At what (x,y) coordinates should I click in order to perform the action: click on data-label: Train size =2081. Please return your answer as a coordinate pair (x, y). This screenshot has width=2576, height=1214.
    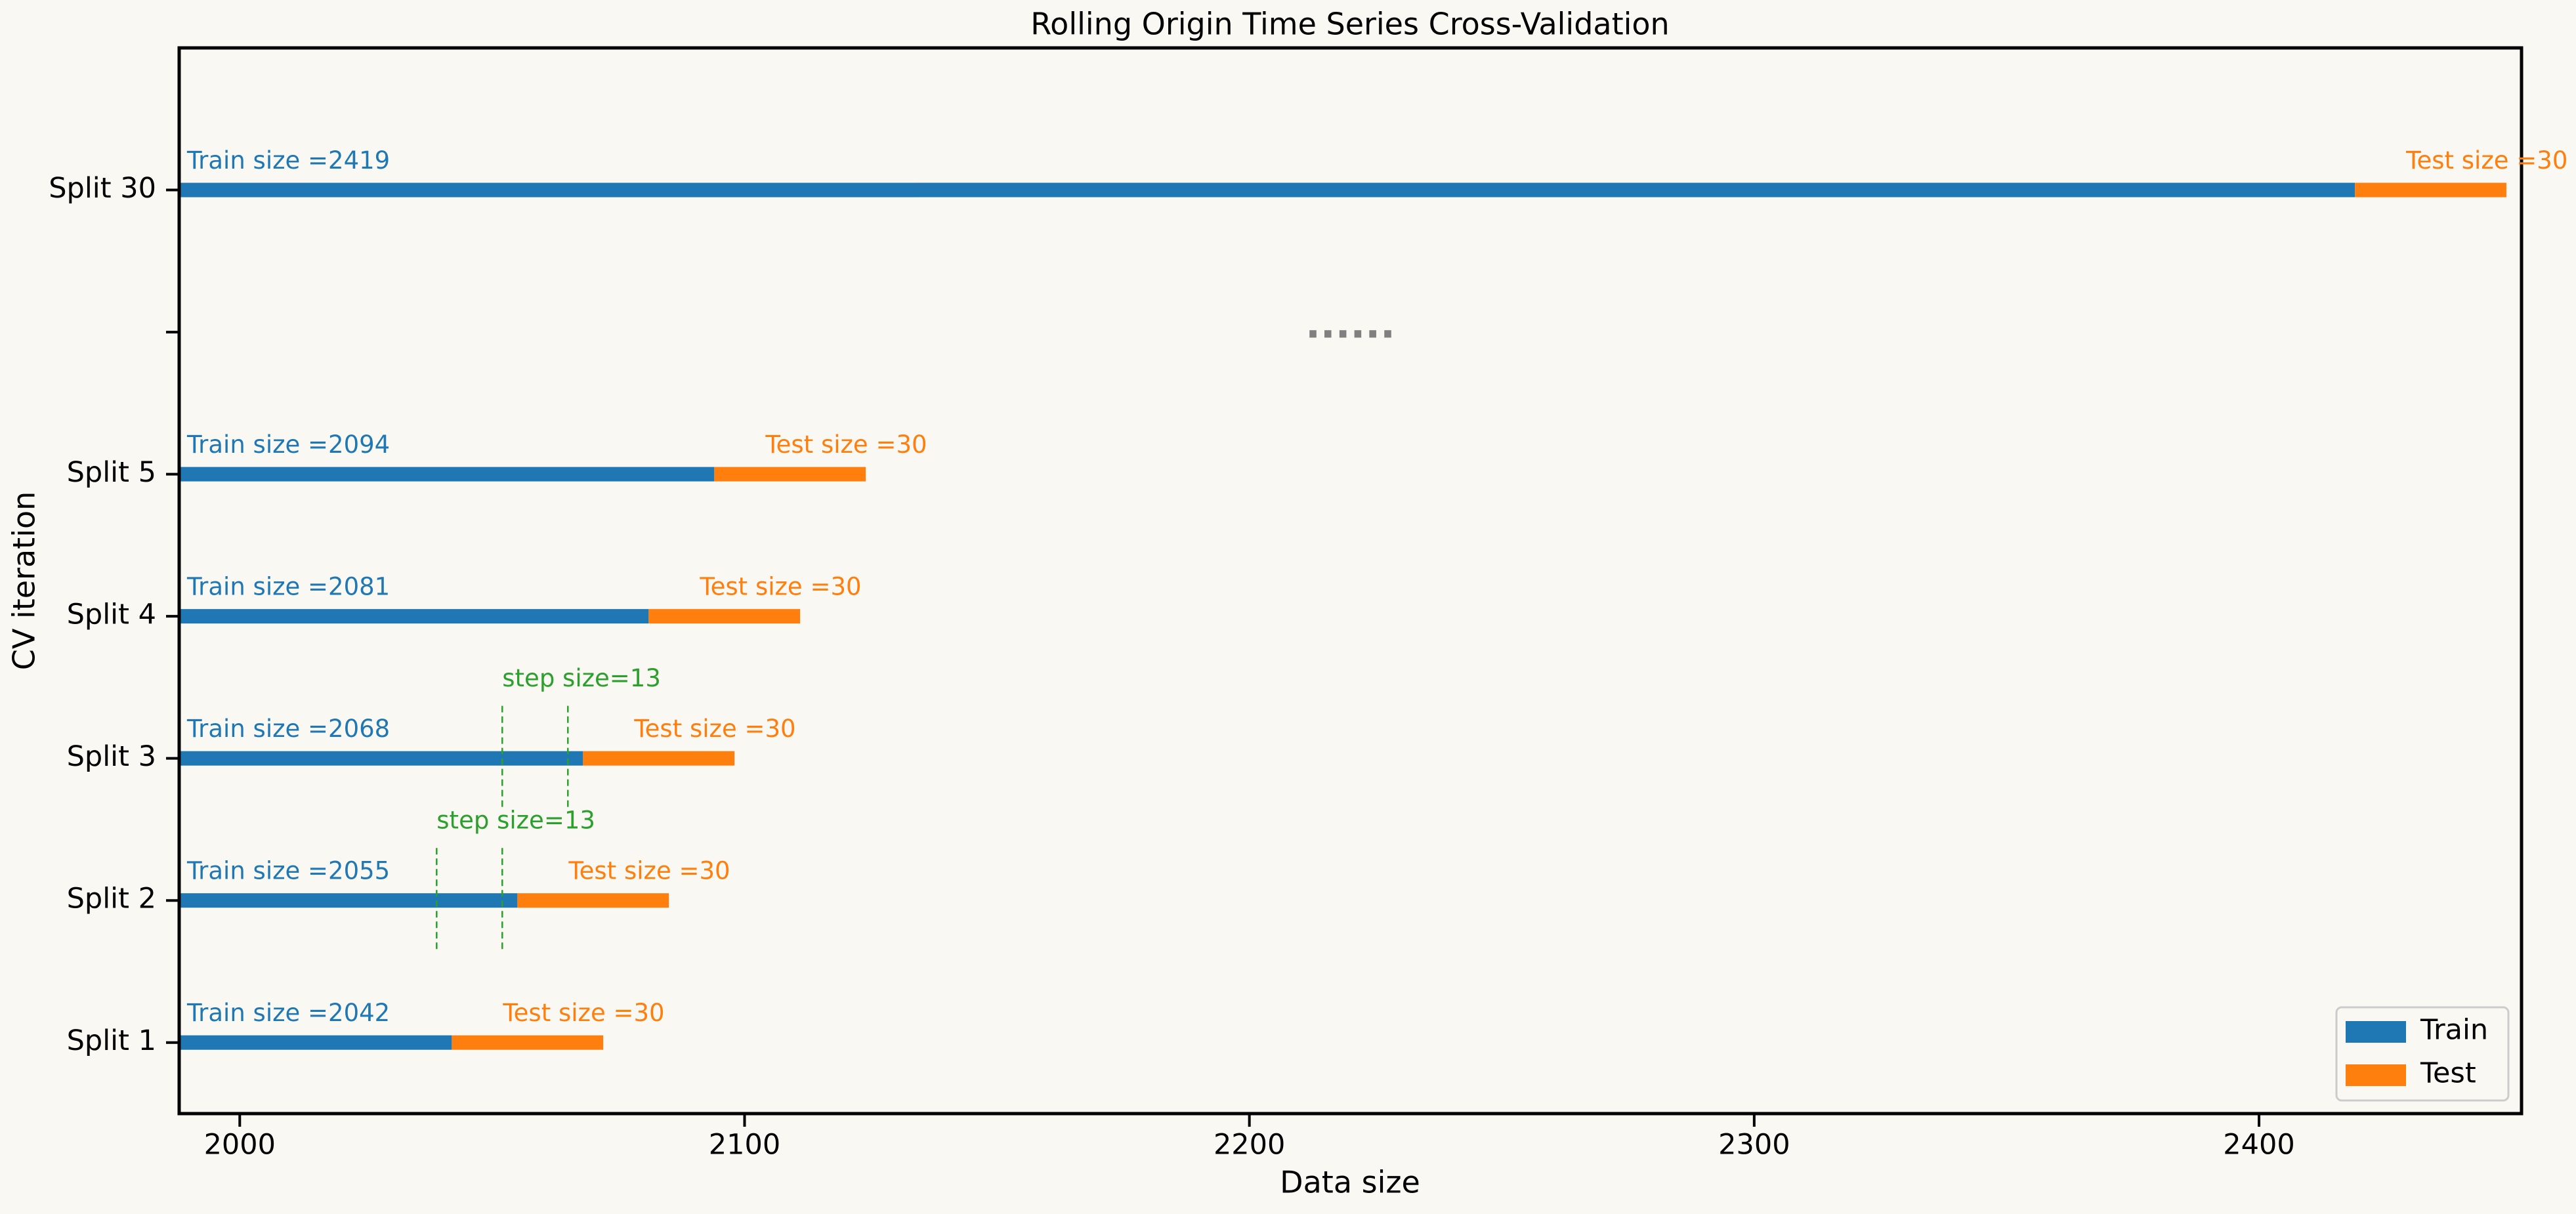
    Looking at the image, I should click on (288, 587).